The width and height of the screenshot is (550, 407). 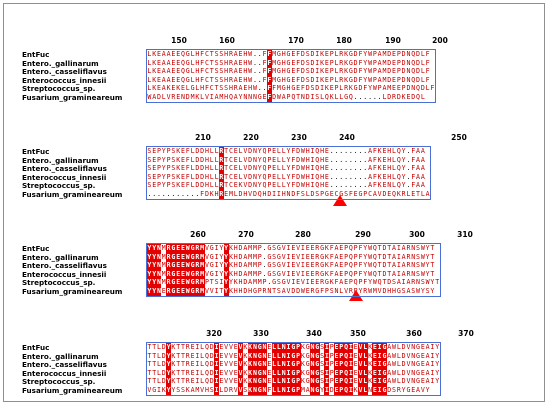 I want to click on position-number: 360, so click(x=414, y=333).